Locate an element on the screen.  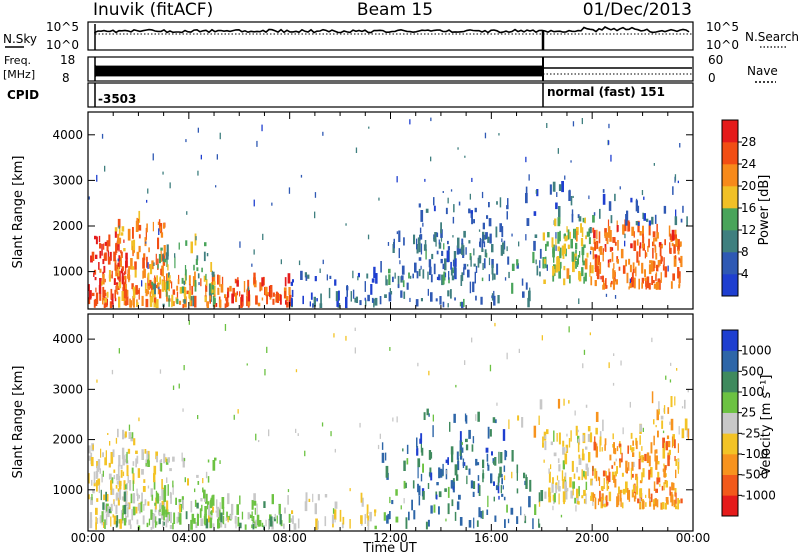
y-tick-label: 3000 is located at coordinates (67, 389).